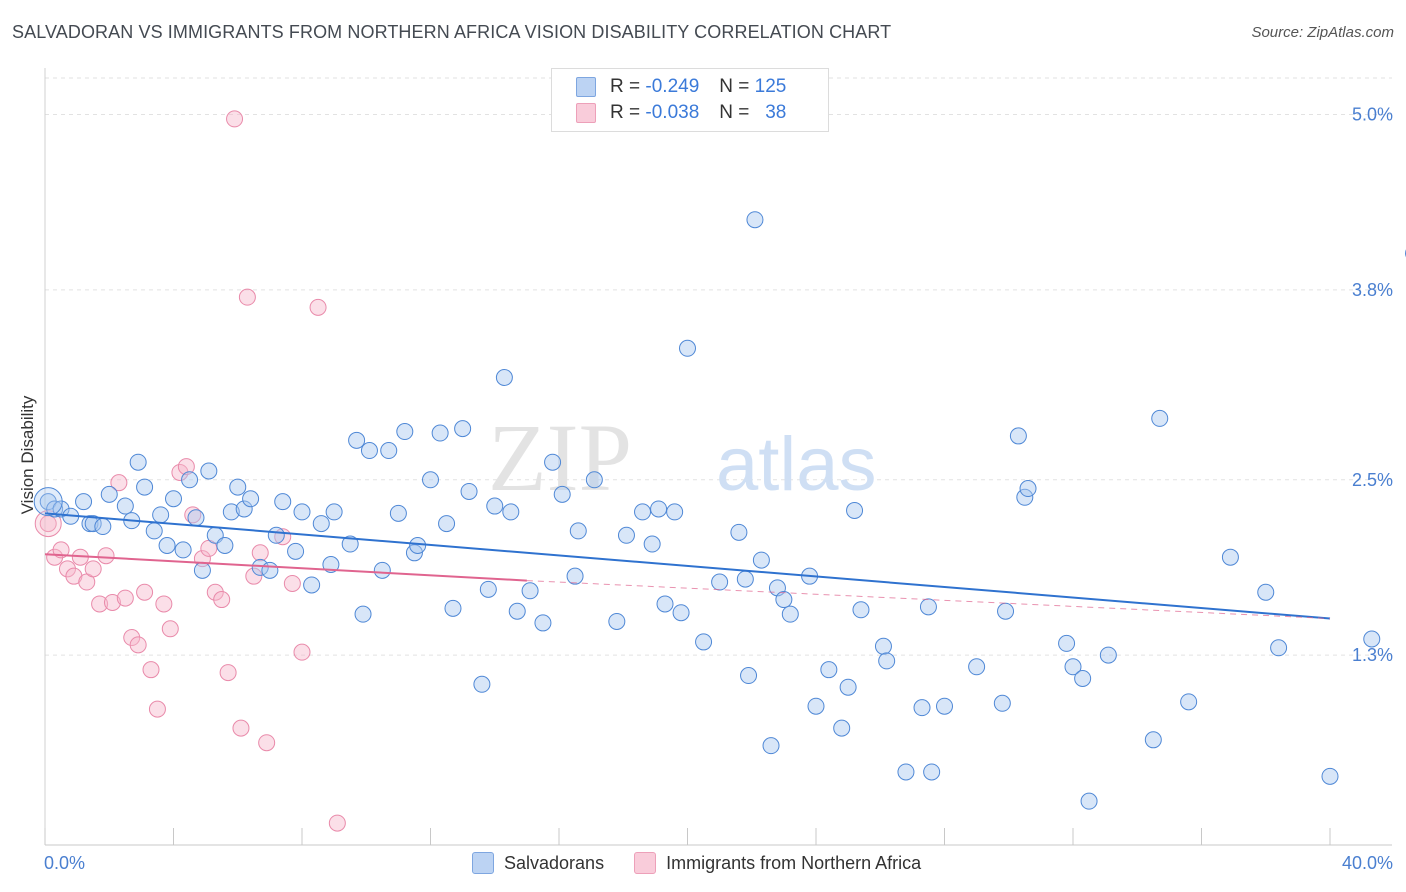 This screenshot has width=1406, height=892. I want to click on y-tick-label: 3.8%, so click(1372, 290).